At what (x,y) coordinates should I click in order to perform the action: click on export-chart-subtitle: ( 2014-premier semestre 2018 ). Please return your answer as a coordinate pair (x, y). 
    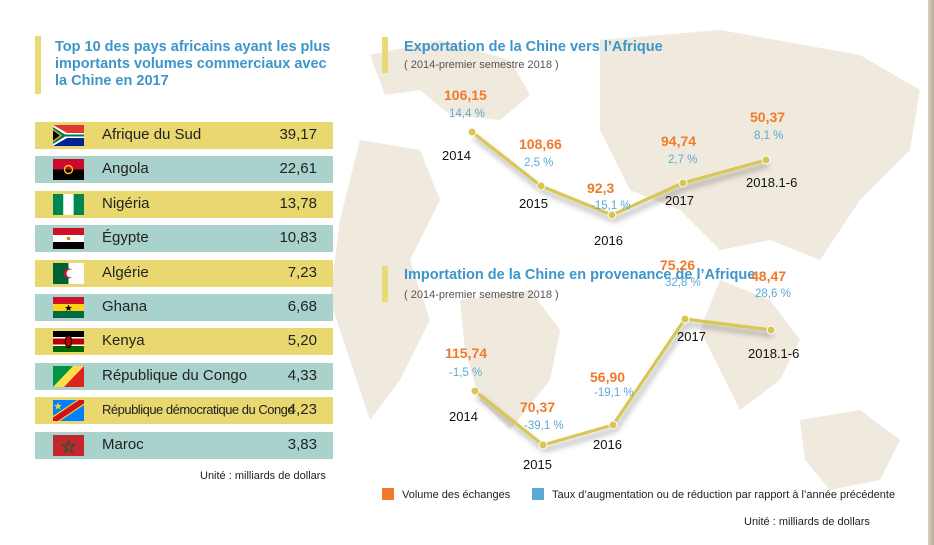
    Looking at the image, I should click on (481, 65).